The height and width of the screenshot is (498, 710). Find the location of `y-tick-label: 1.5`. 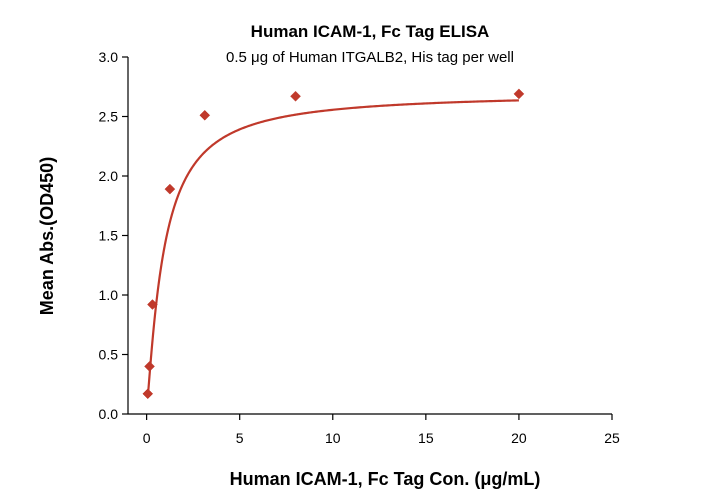

y-tick-label: 1.5 is located at coordinates (109, 236).